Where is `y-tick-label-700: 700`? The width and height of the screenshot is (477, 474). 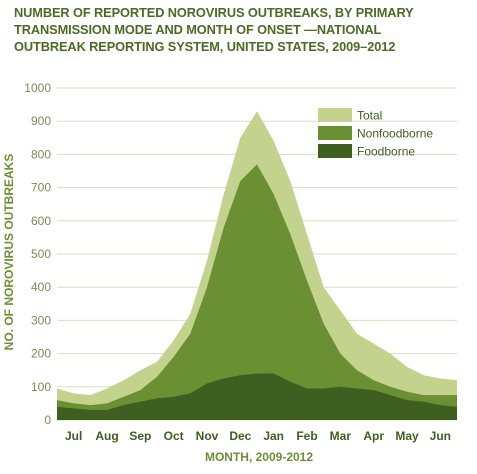 y-tick-label-700: 700 is located at coordinates (41, 188).